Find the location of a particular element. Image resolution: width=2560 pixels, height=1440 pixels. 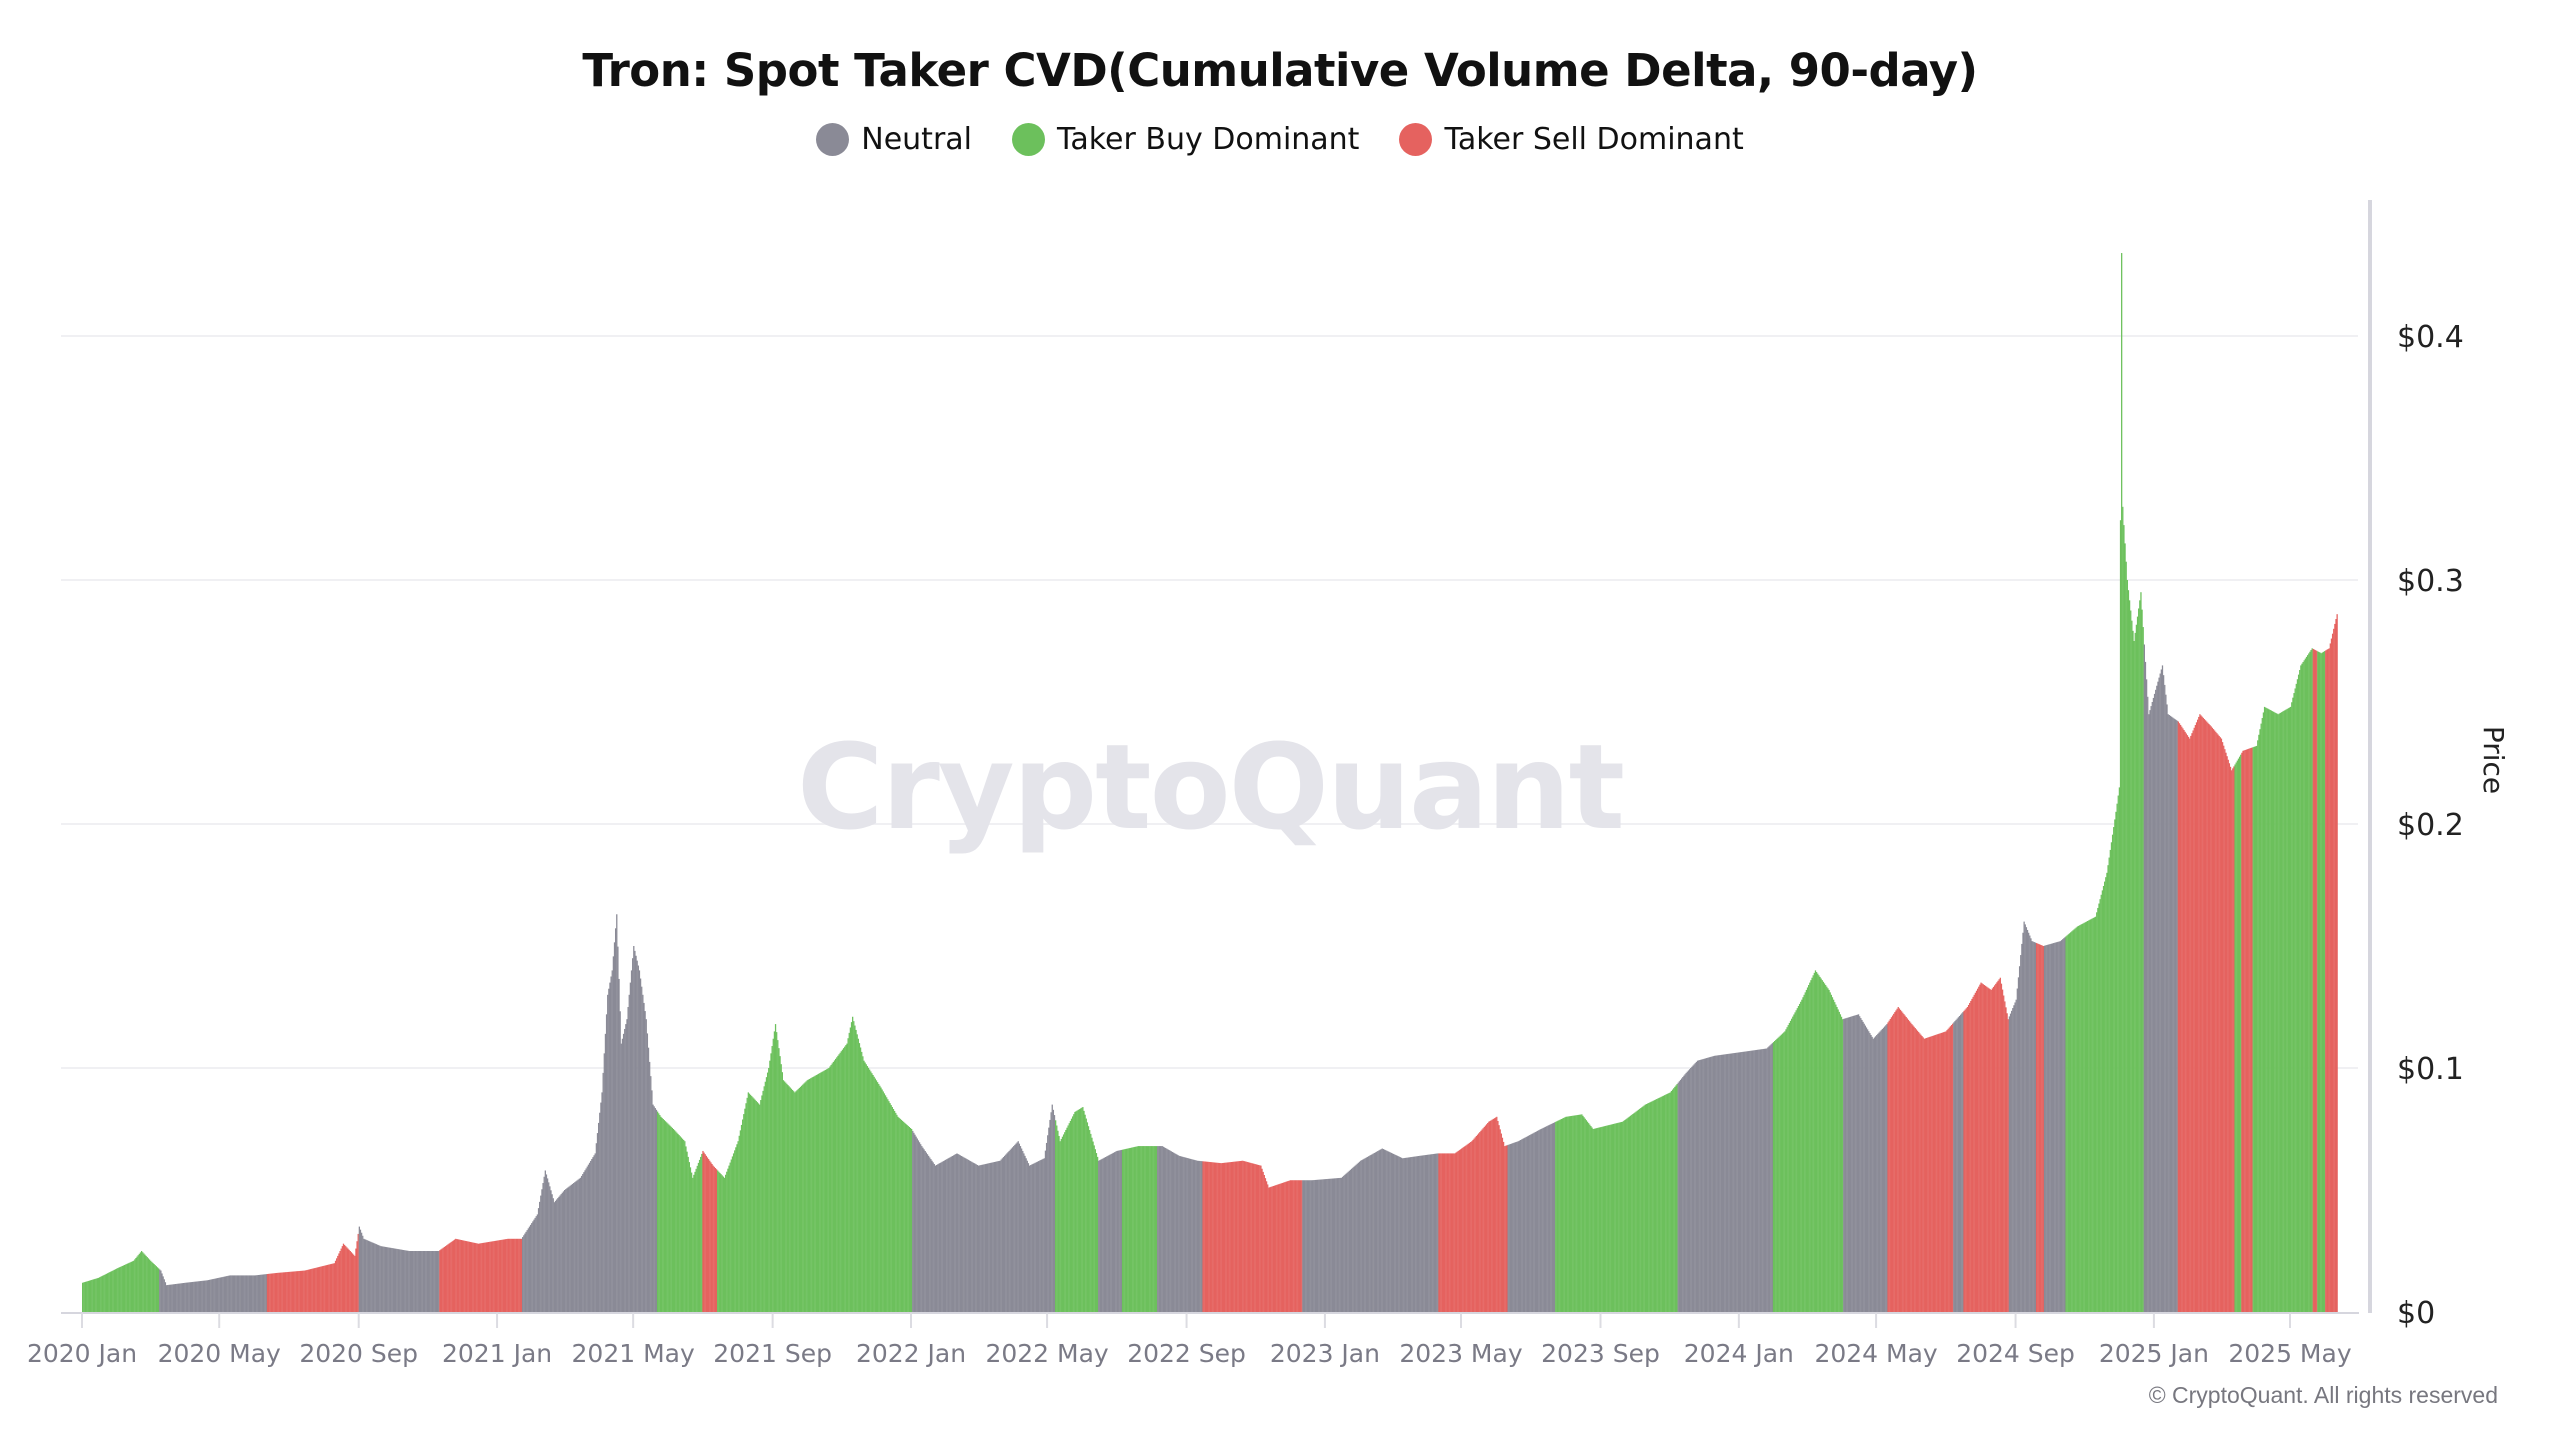

legend-item-sell: Taker Sell Dominant is located at coordinates (1571, 139).